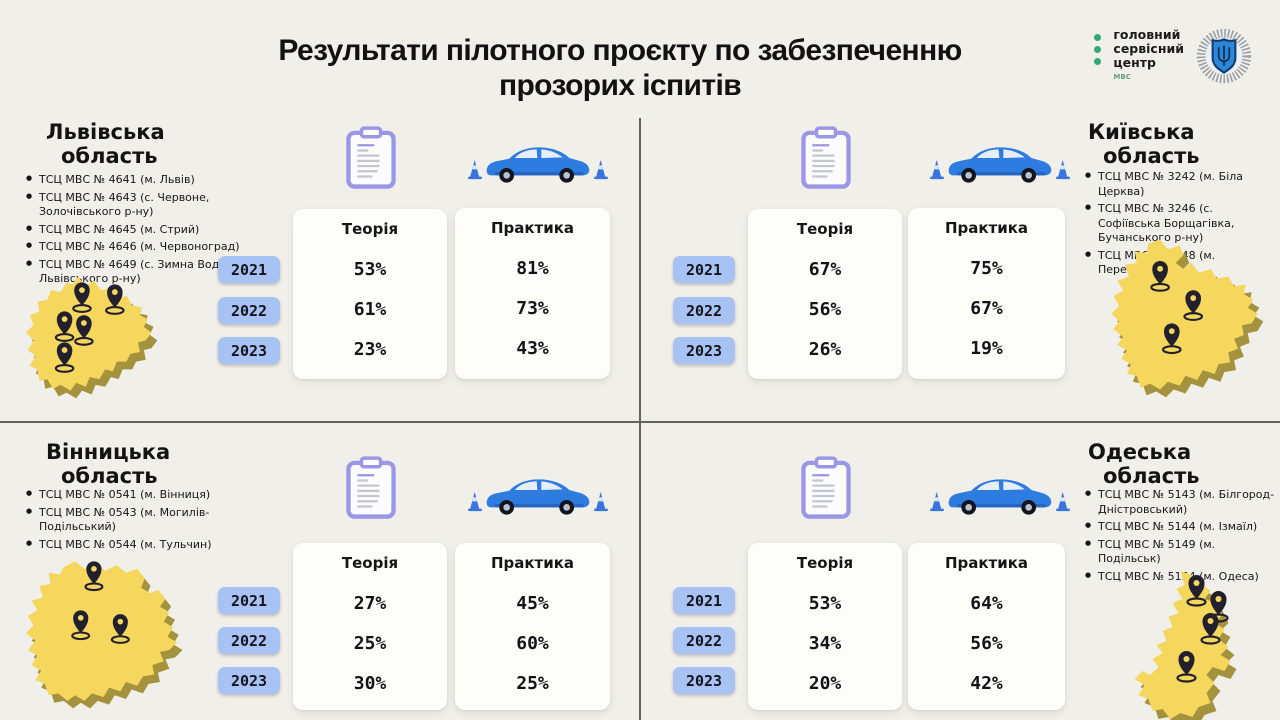 This screenshot has width=1280, height=720. Describe the element at coordinates (532, 683) in the screenshot. I see `value-cell: 25%` at that location.